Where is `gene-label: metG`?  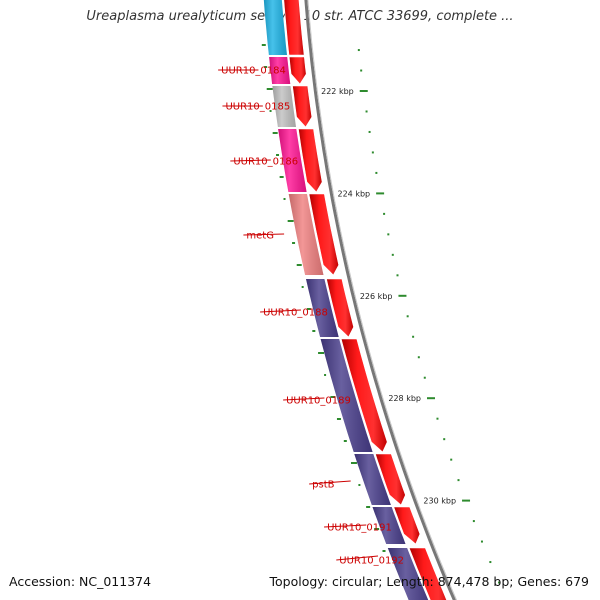
gene-label: metG is located at coordinates (260, 236).